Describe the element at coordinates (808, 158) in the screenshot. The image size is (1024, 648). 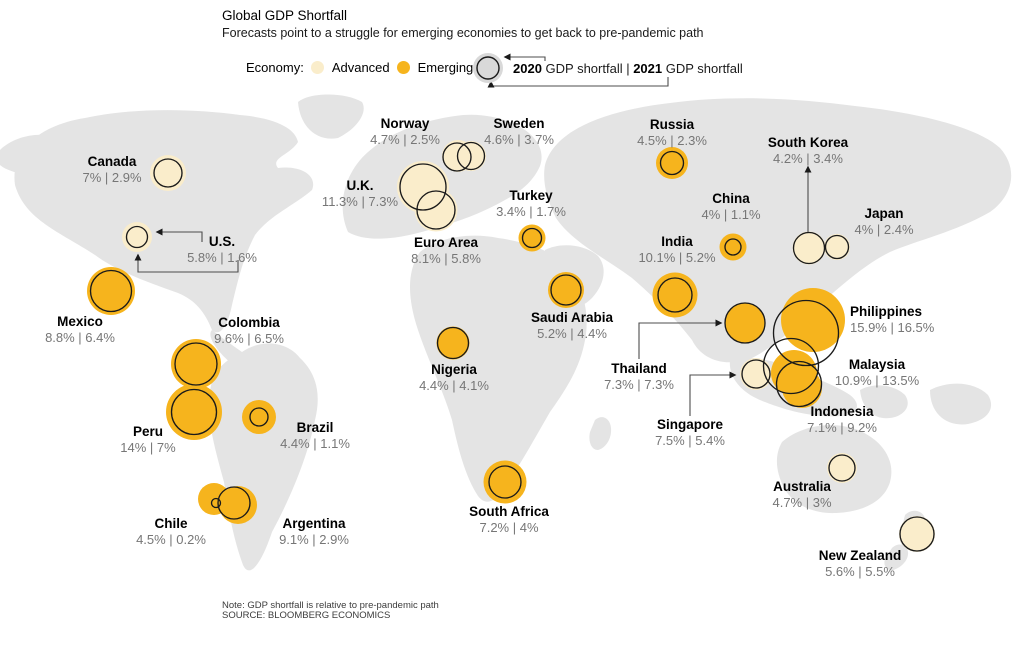
I see `label-south-korea-values: 4.2% | 3.4%` at that location.